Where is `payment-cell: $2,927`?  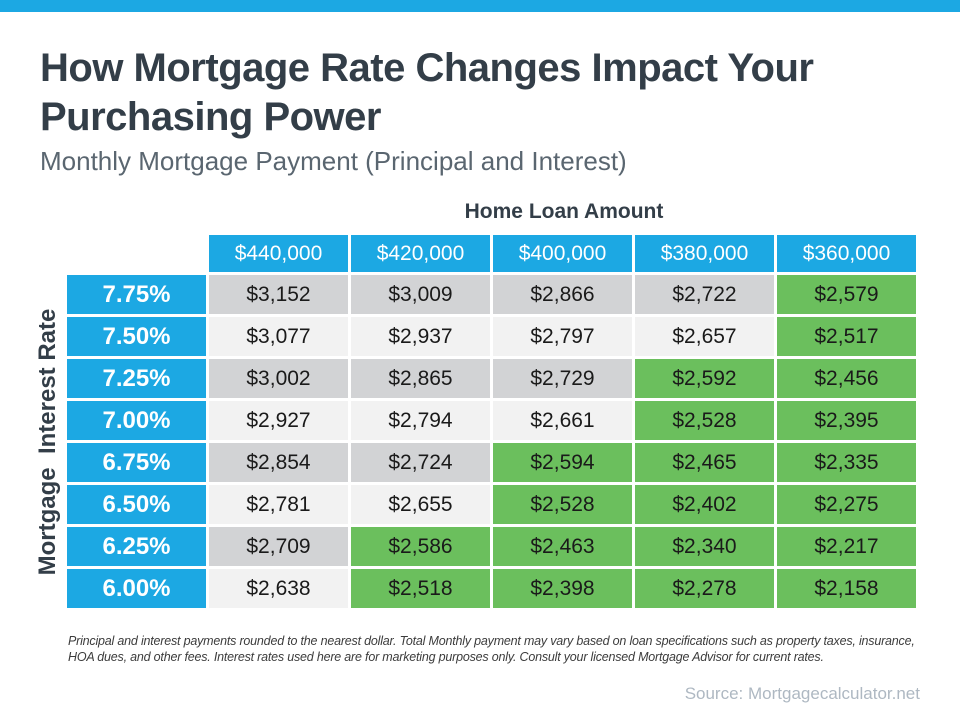
payment-cell: $2,927 is located at coordinates (278, 420).